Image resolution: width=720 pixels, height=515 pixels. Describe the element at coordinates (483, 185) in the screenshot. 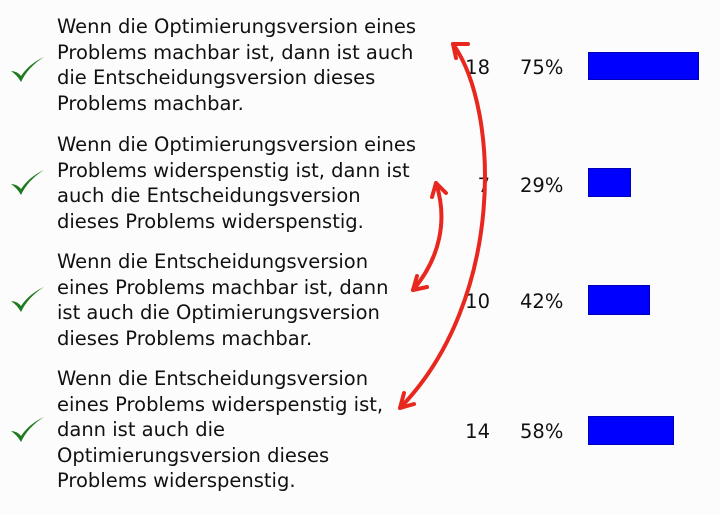

I see `answer-count: 7` at that location.